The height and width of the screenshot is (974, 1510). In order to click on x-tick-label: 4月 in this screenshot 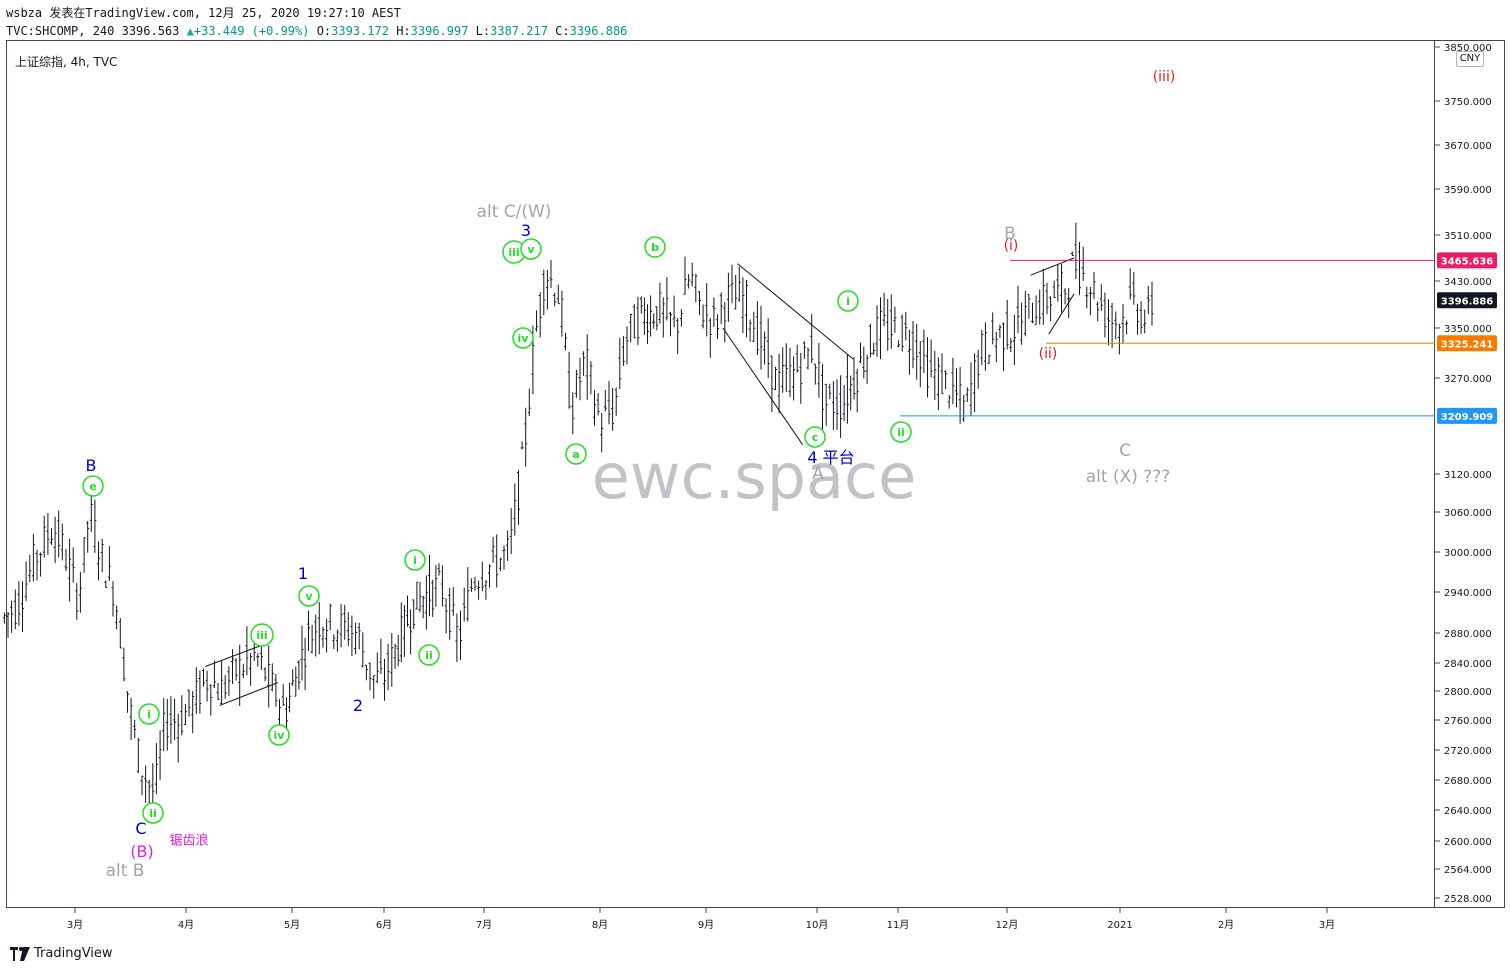, I will do `click(186, 925)`.